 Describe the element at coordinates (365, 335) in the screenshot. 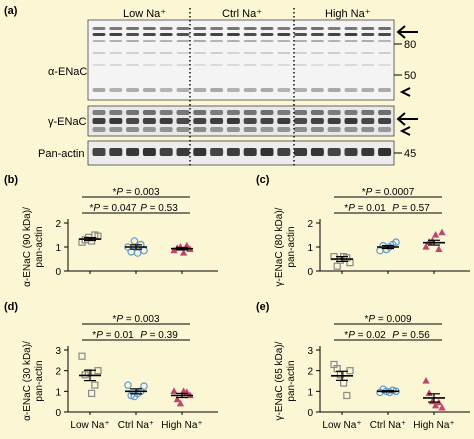

I see `significance-label: *P = 0.02` at that location.